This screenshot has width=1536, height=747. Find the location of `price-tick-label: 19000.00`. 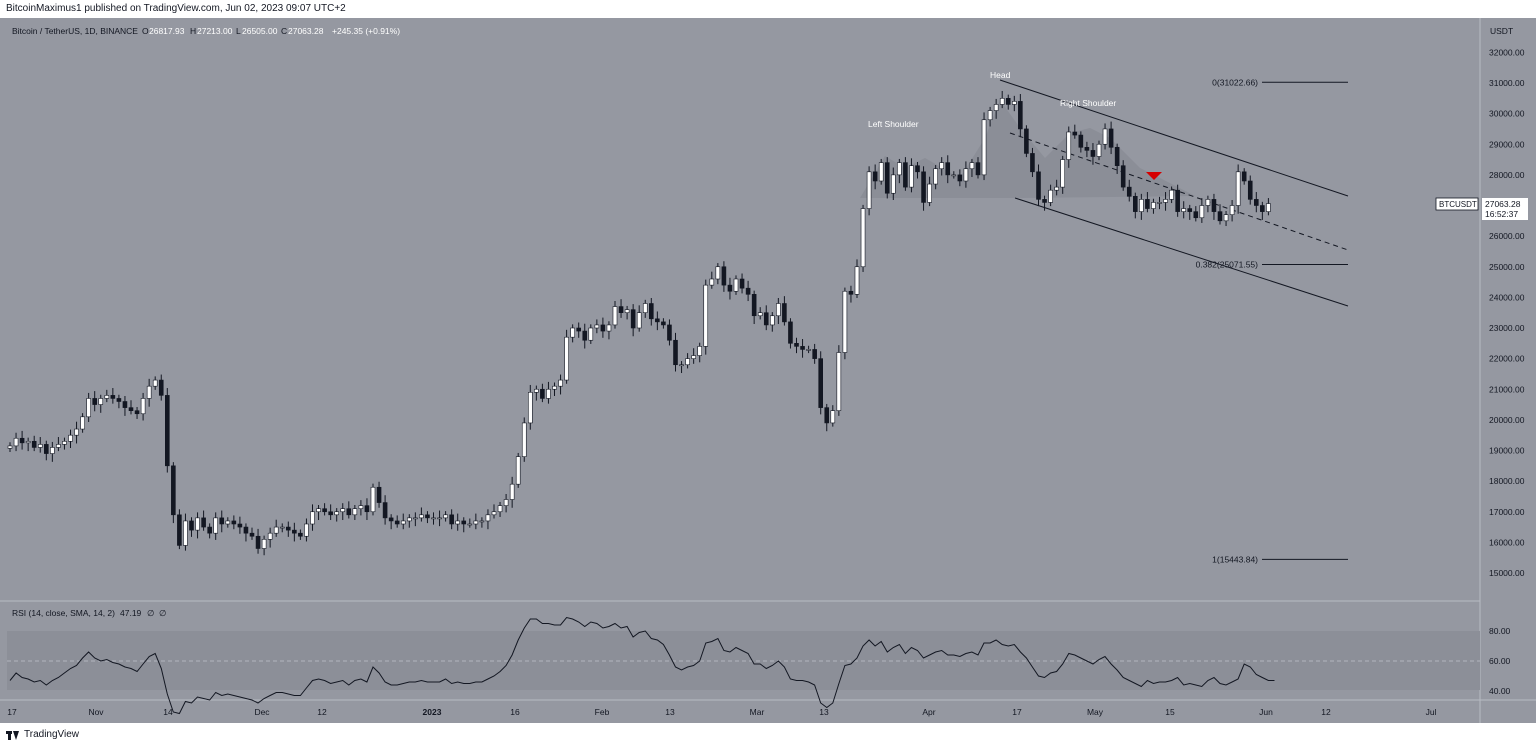

price-tick-label: 19000.00 is located at coordinates (1507, 451).